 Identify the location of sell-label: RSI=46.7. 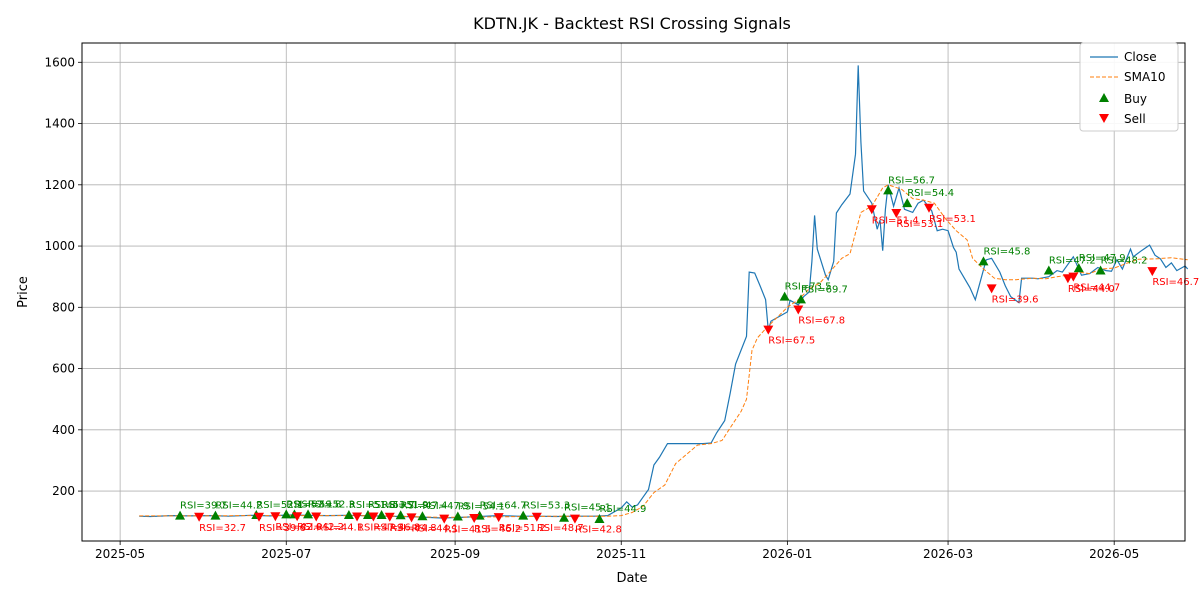
(1175, 282).